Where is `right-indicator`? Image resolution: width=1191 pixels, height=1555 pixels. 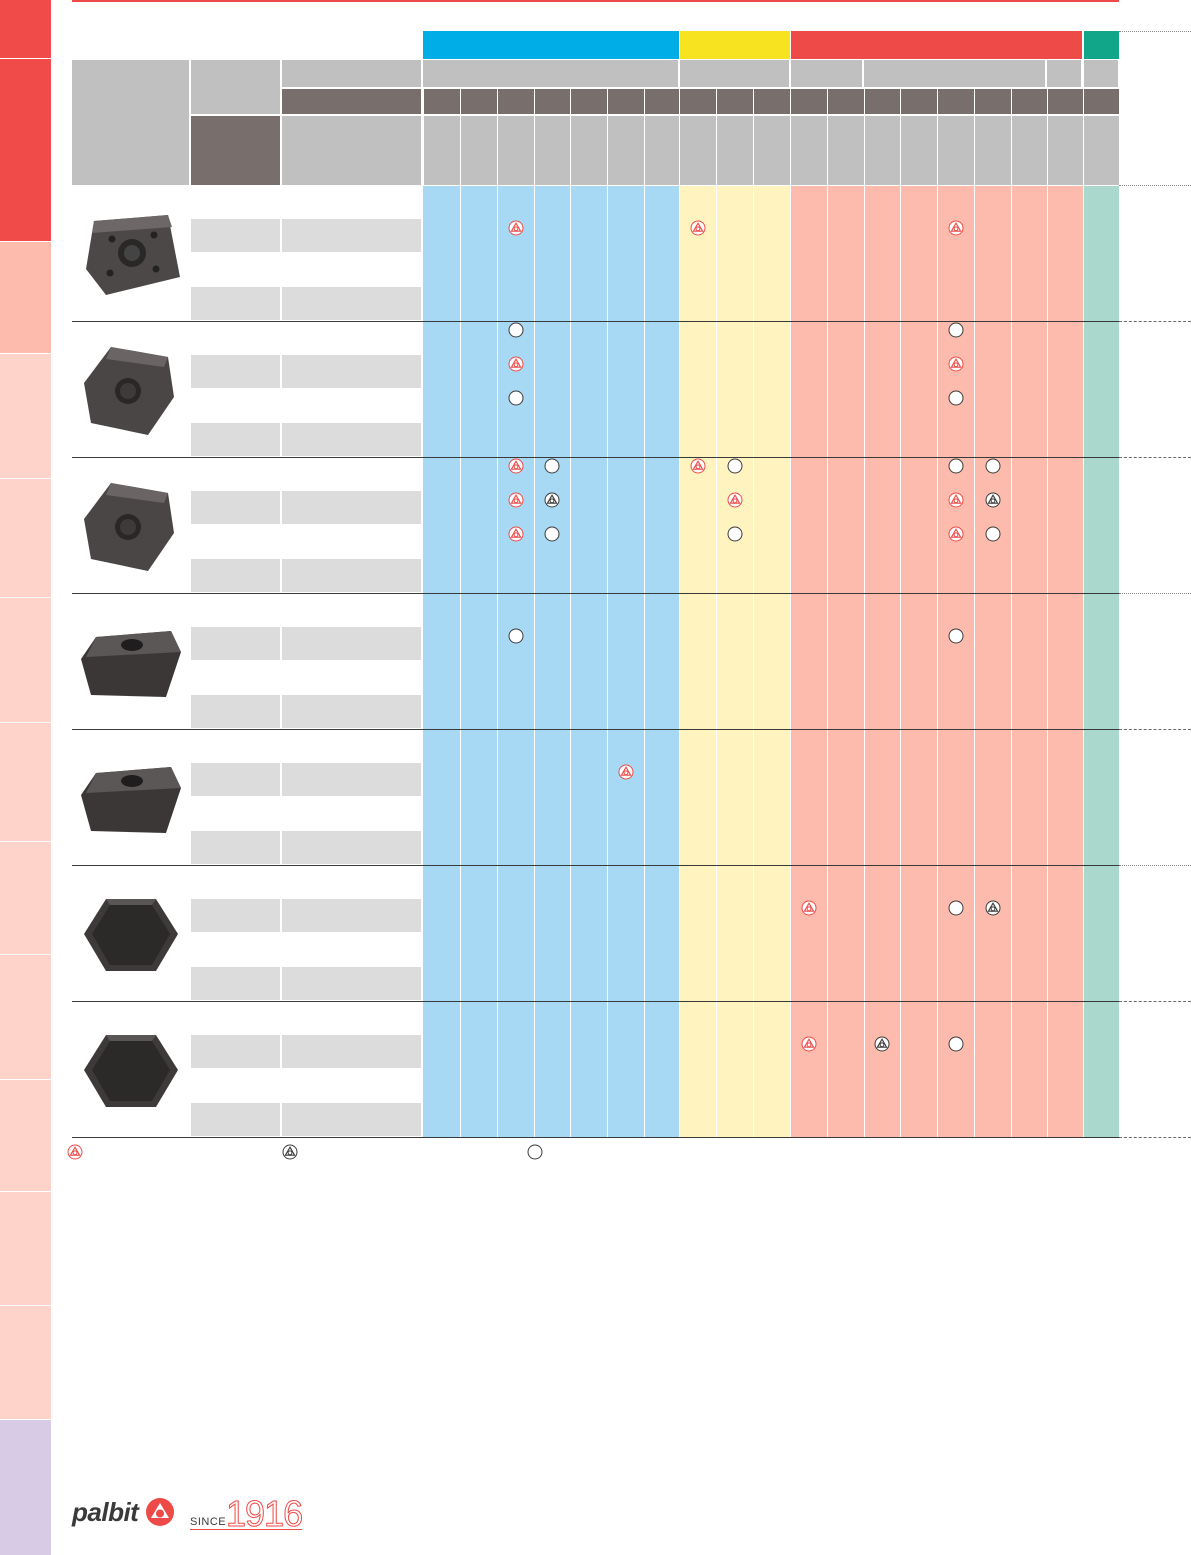
right-indicator is located at coordinates (1155, 31).